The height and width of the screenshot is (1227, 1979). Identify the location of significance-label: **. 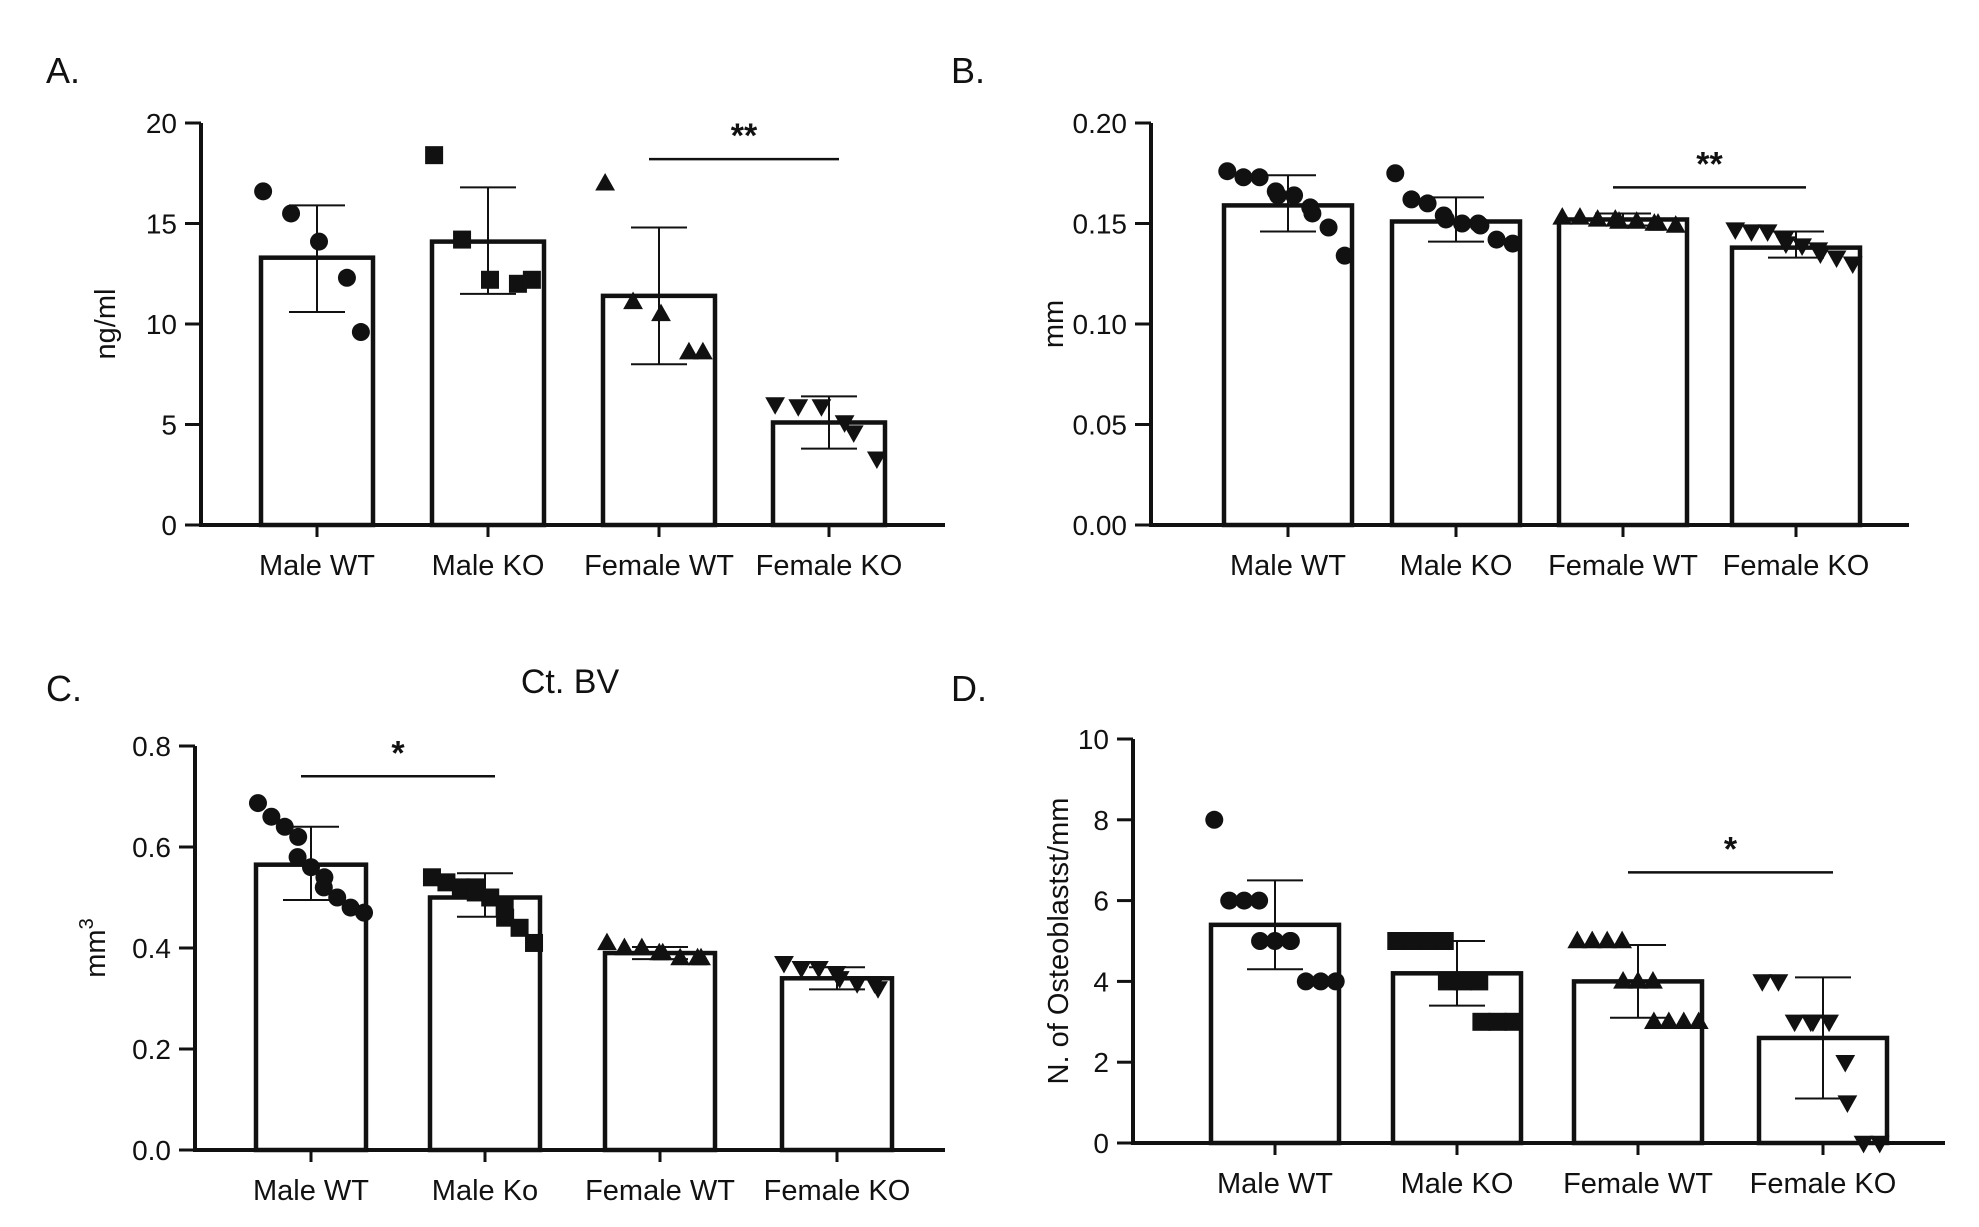
(744, 136).